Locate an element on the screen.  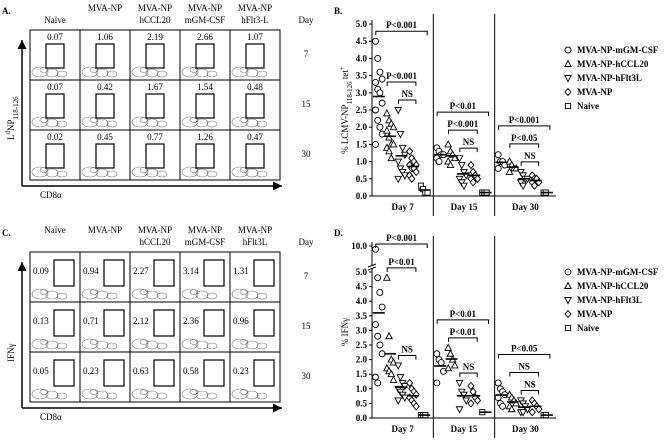
x-tick-label: Day 15 is located at coordinates (464, 429).